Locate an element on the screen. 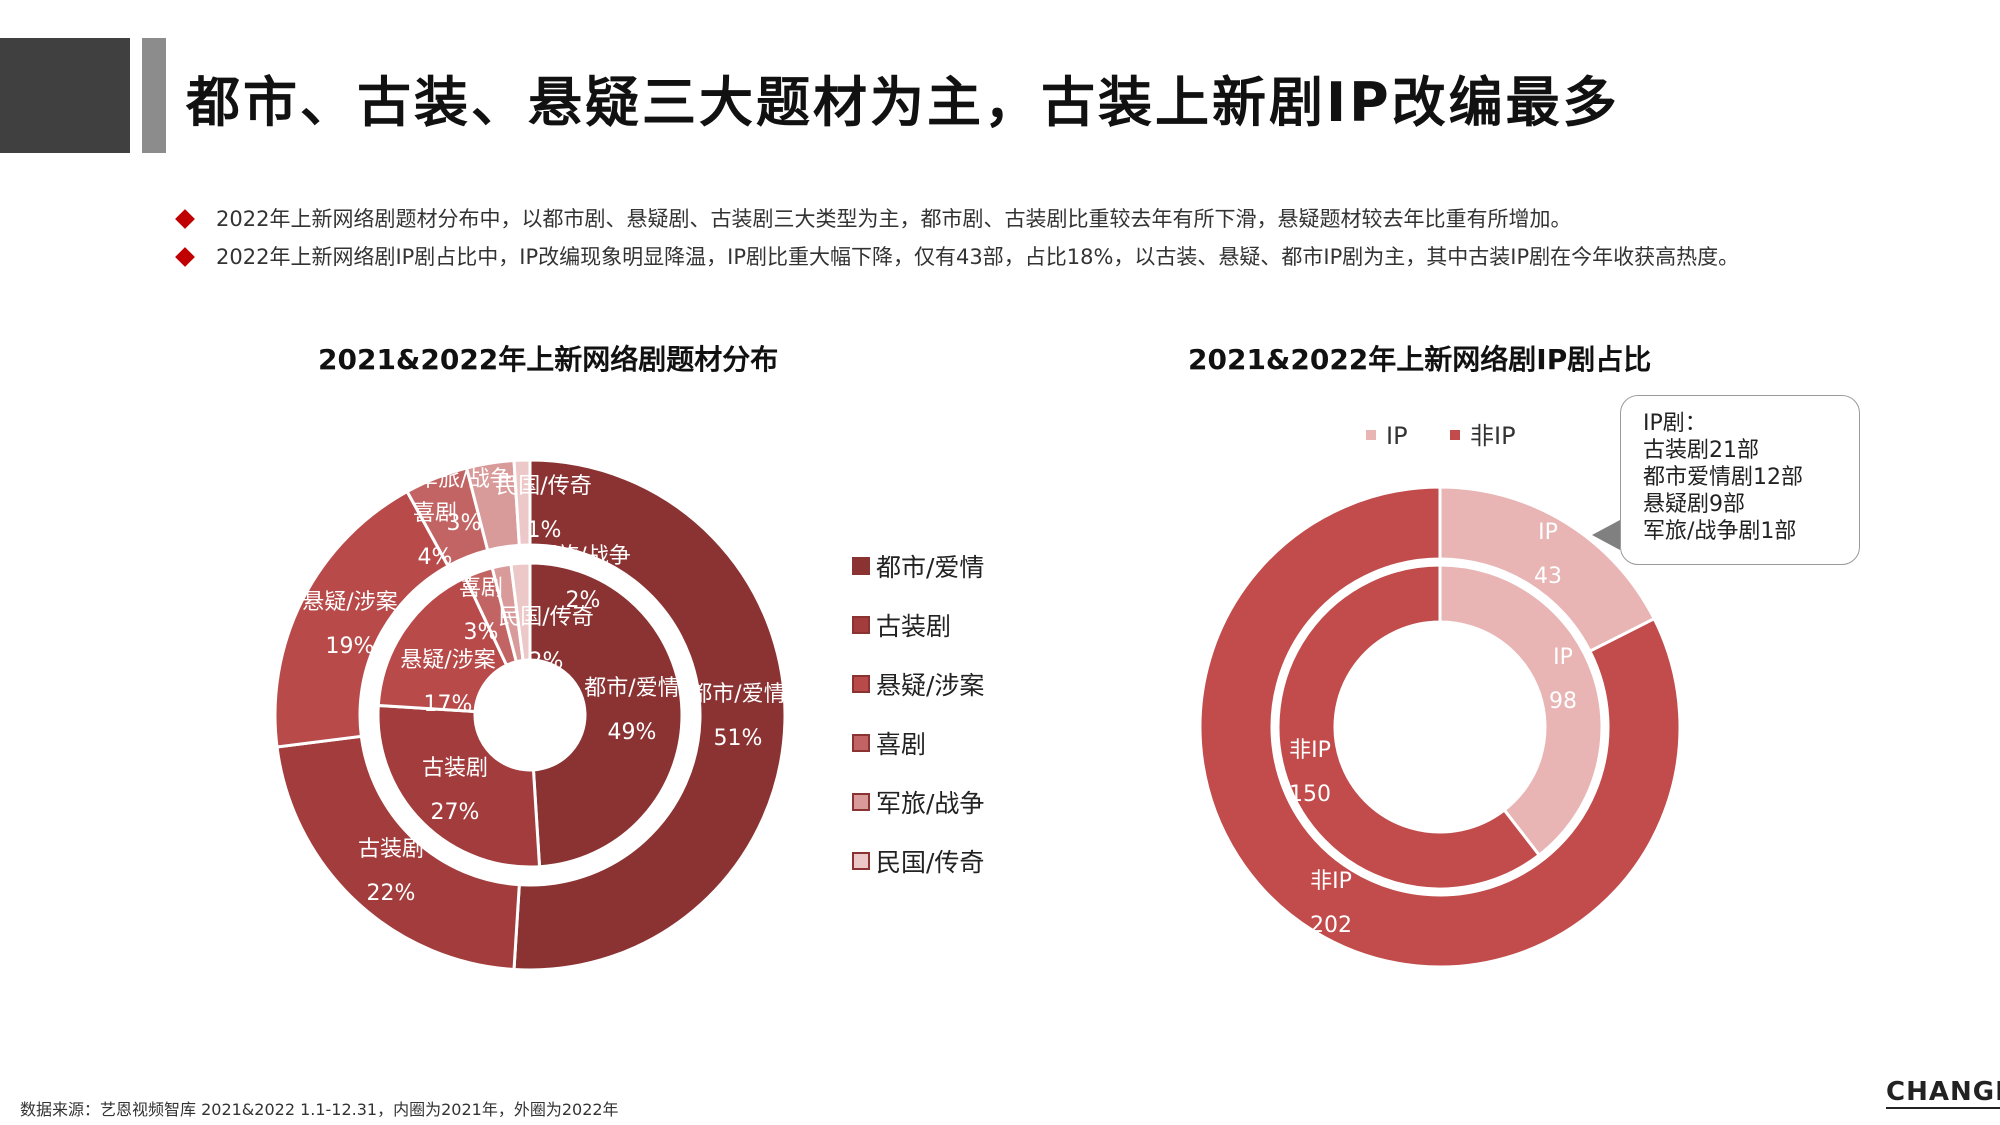 This screenshot has width=2000, height=1125. outer-slice-value: 51% is located at coordinates (738, 738).